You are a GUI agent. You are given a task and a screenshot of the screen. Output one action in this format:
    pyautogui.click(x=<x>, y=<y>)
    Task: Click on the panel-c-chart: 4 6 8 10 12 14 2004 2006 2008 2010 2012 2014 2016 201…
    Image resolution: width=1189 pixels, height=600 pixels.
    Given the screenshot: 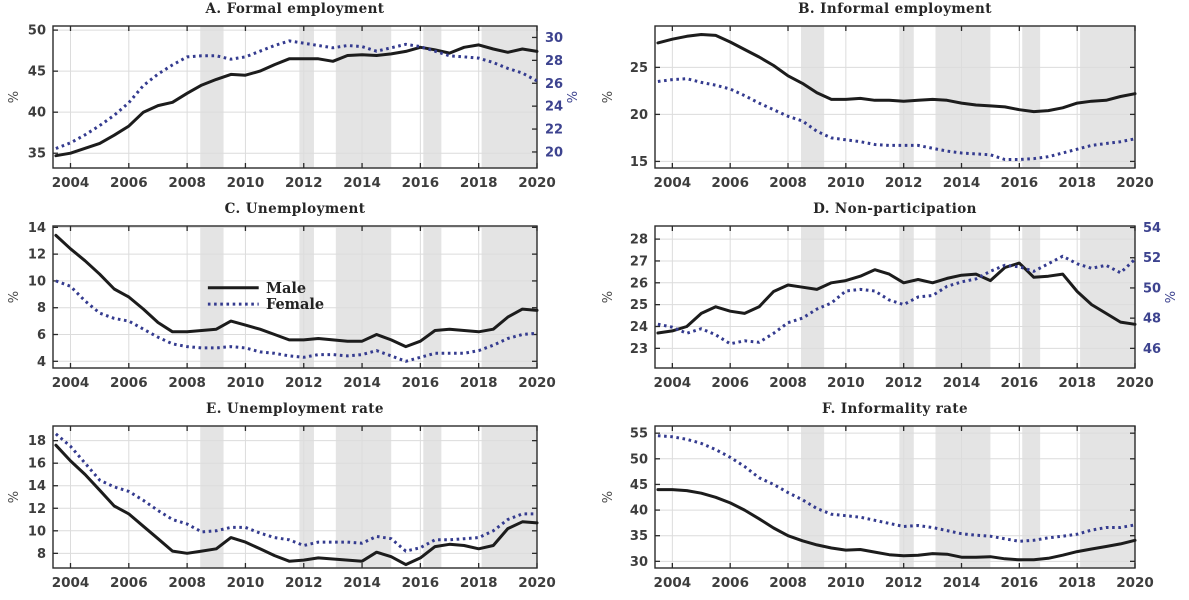 What is the action you would take?
    pyautogui.click(x=281, y=306)
    